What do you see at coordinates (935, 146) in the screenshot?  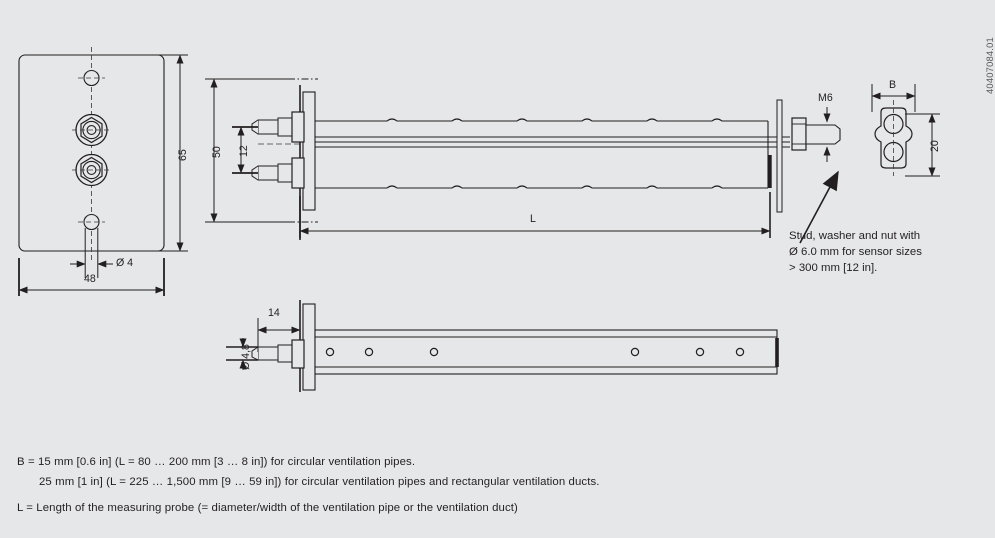 I see `dim-label-20: 20` at bounding box center [935, 146].